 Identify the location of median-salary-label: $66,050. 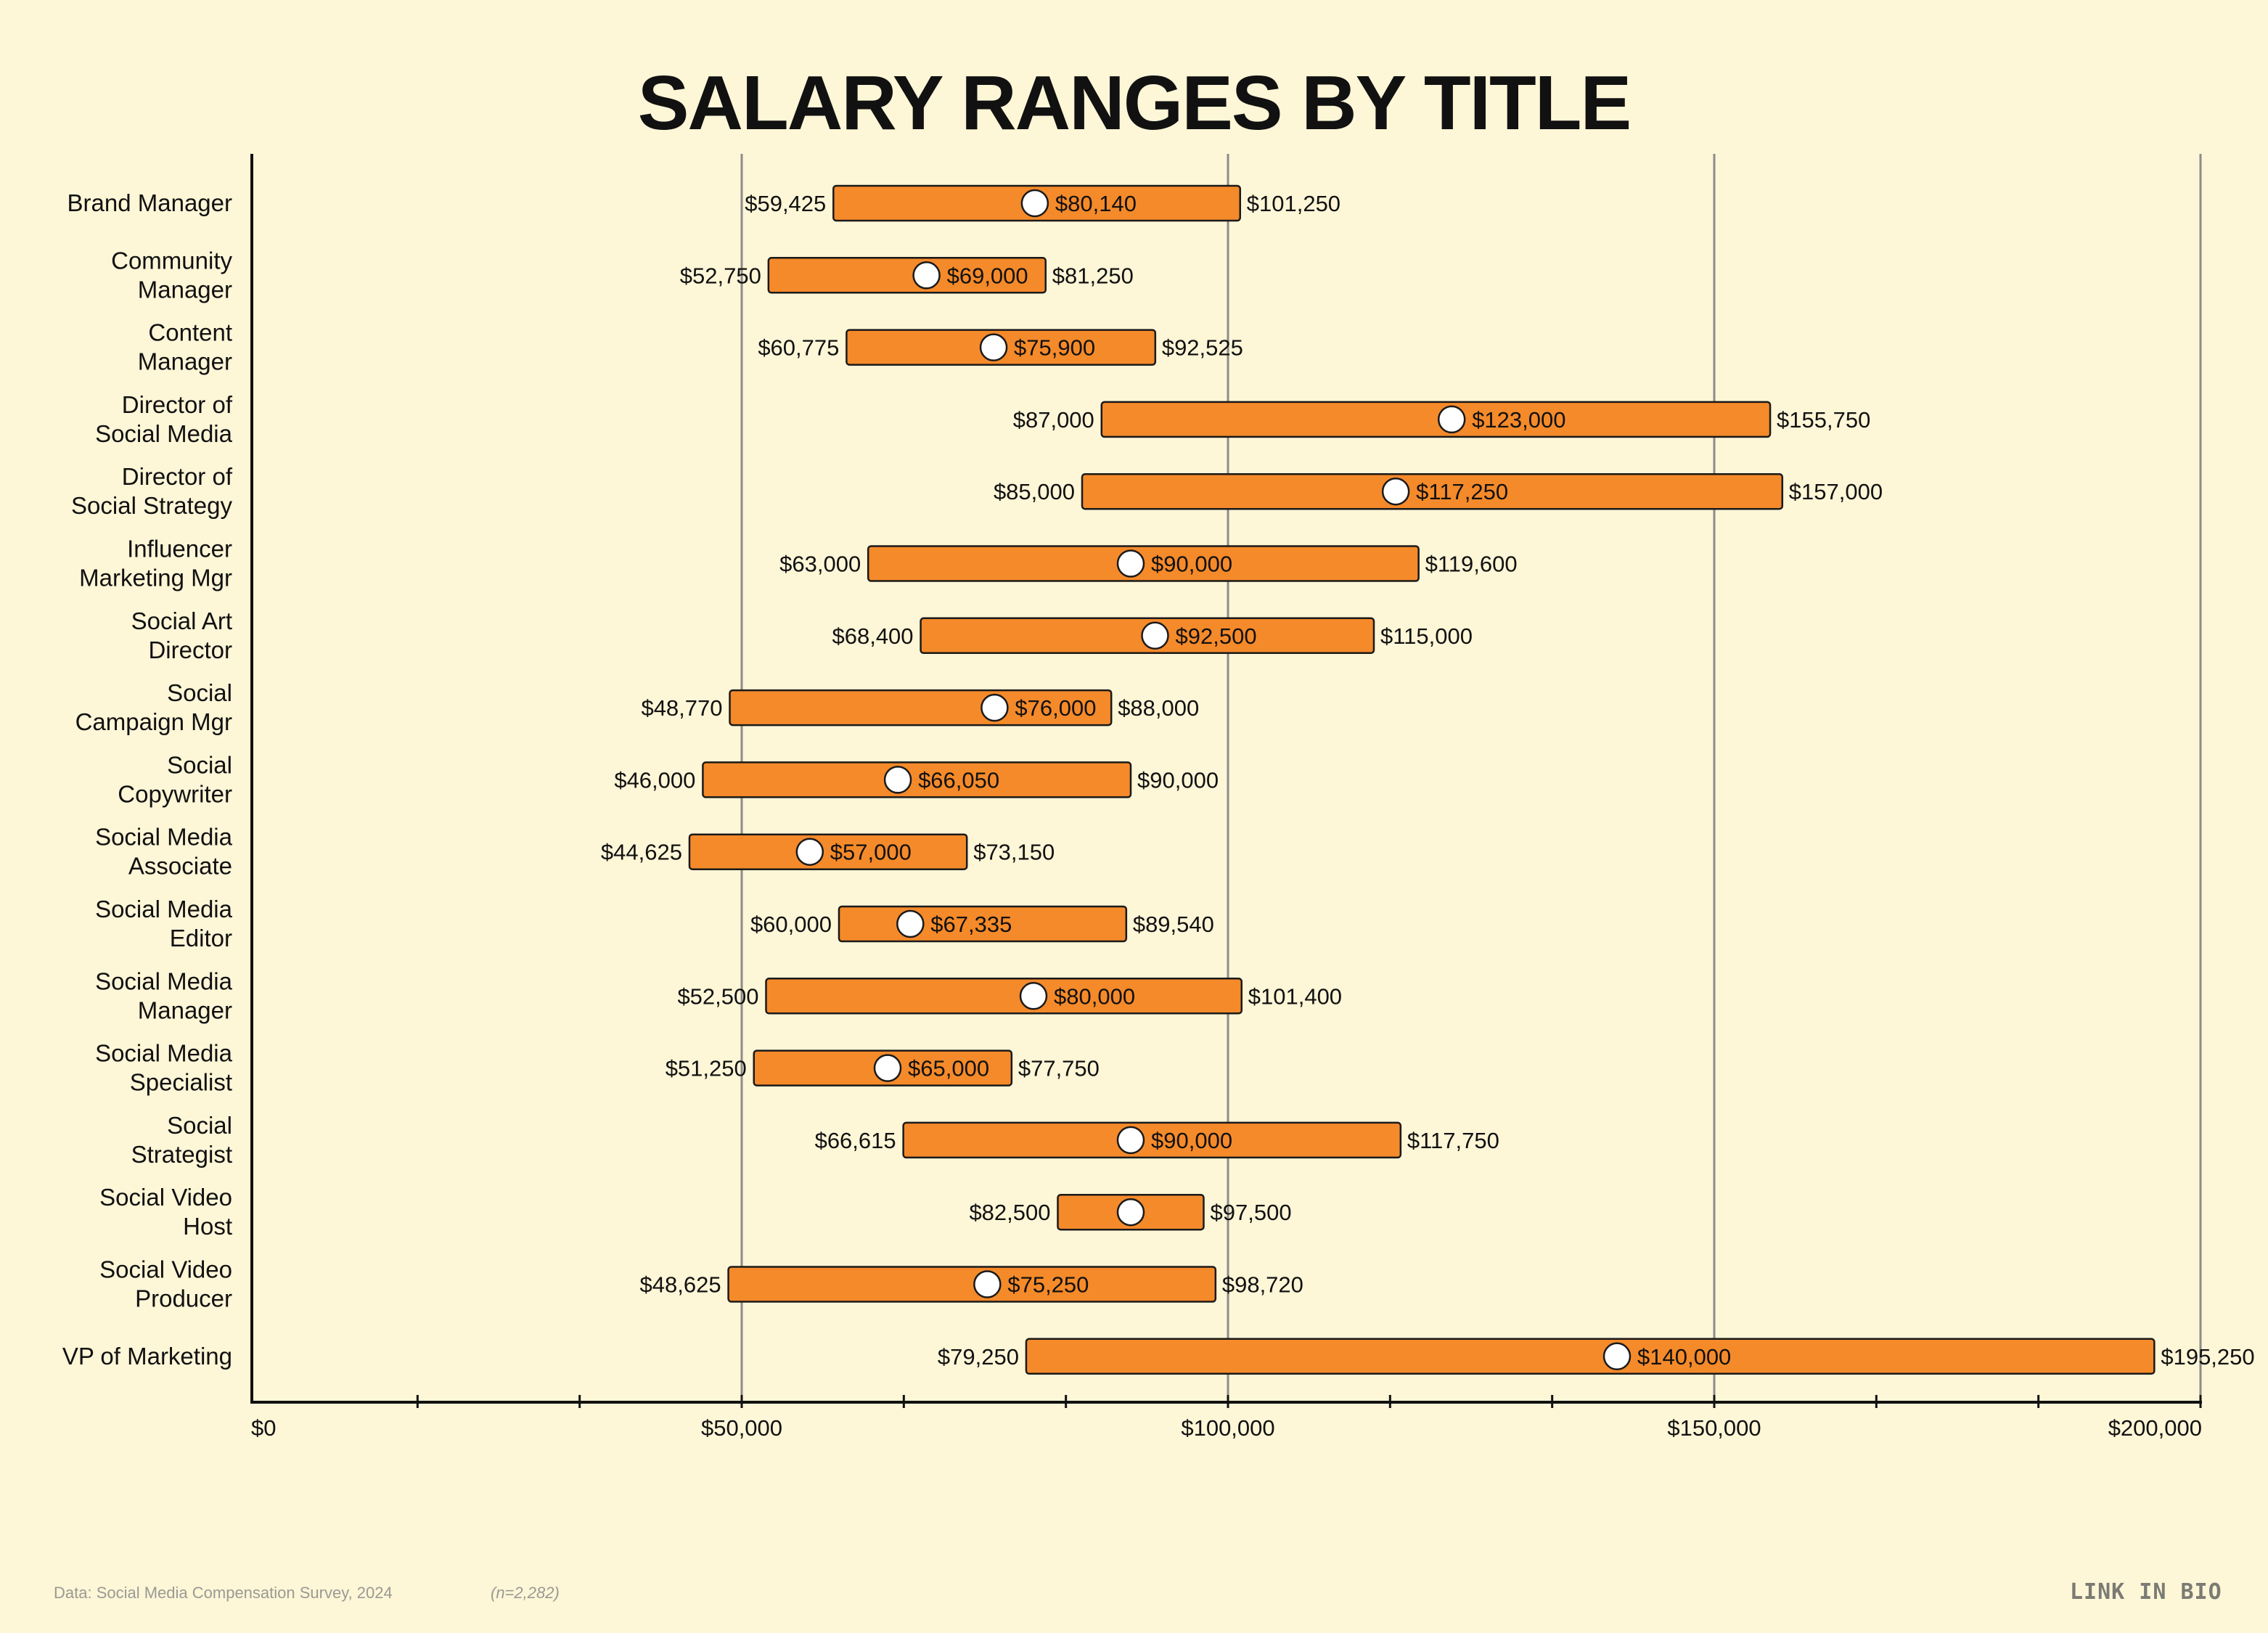
(958, 780).